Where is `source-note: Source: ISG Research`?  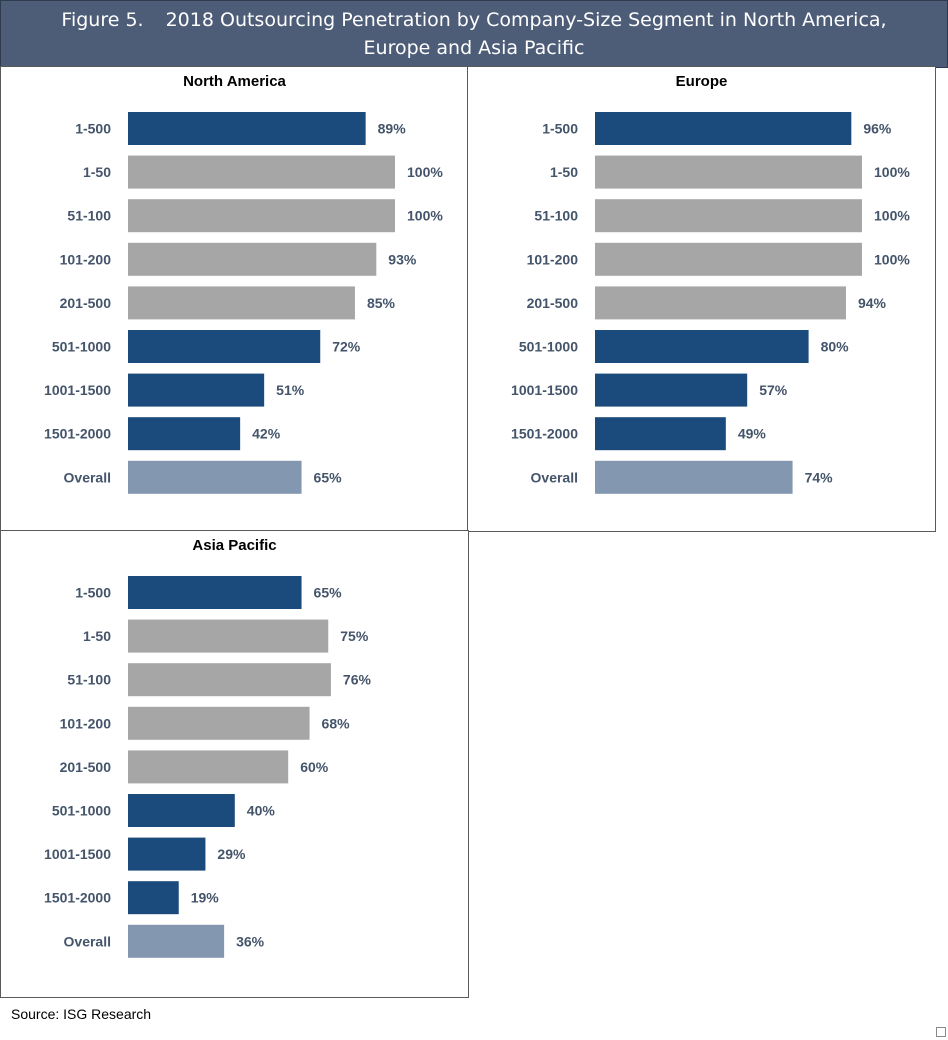
source-note: Source: ISG Research is located at coordinates (81, 1014).